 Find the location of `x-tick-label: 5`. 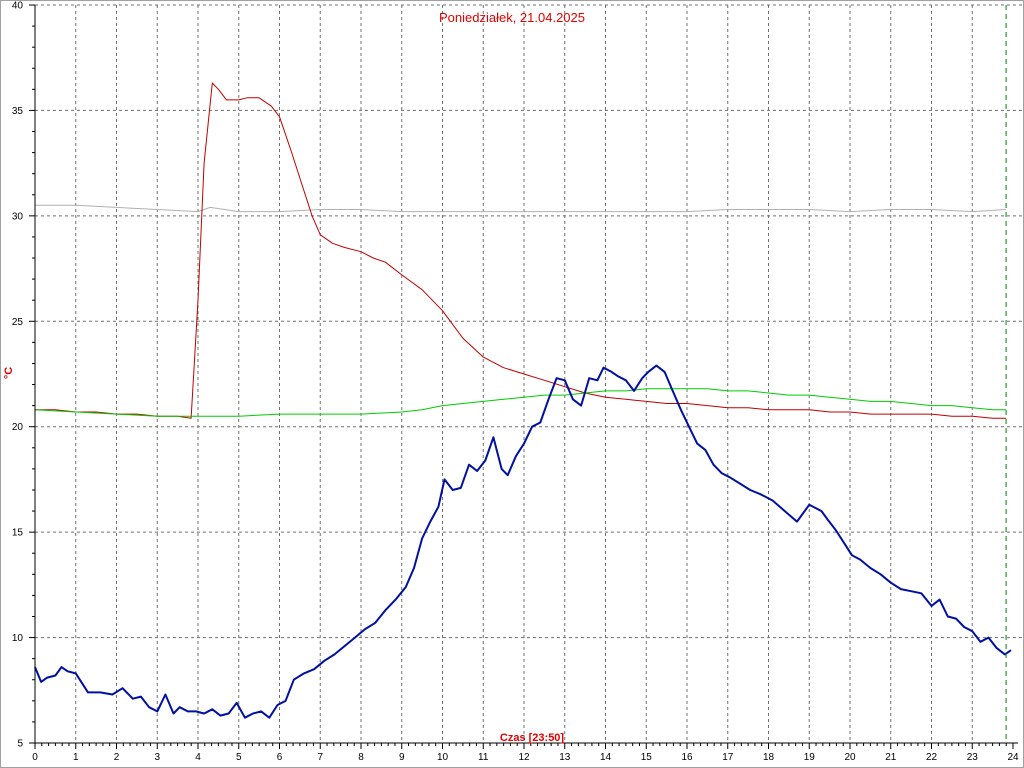

x-tick-label: 5 is located at coordinates (239, 757).